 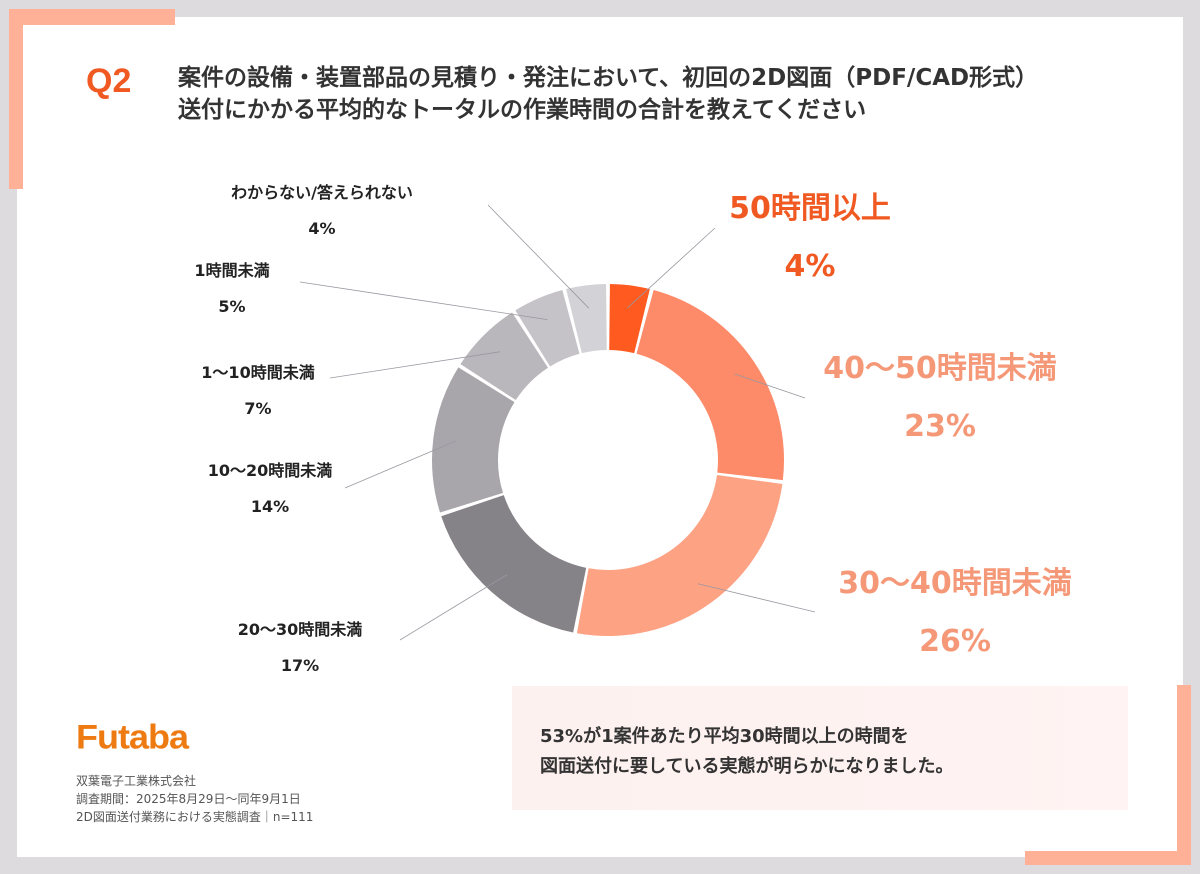 I want to click on slice-value: 5%, so click(x=232, y=306).